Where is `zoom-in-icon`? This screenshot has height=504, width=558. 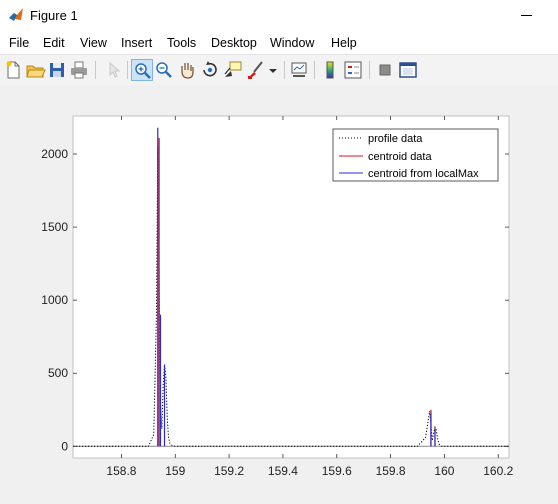
zoom-in-icon is located at coordinates (143, 71).